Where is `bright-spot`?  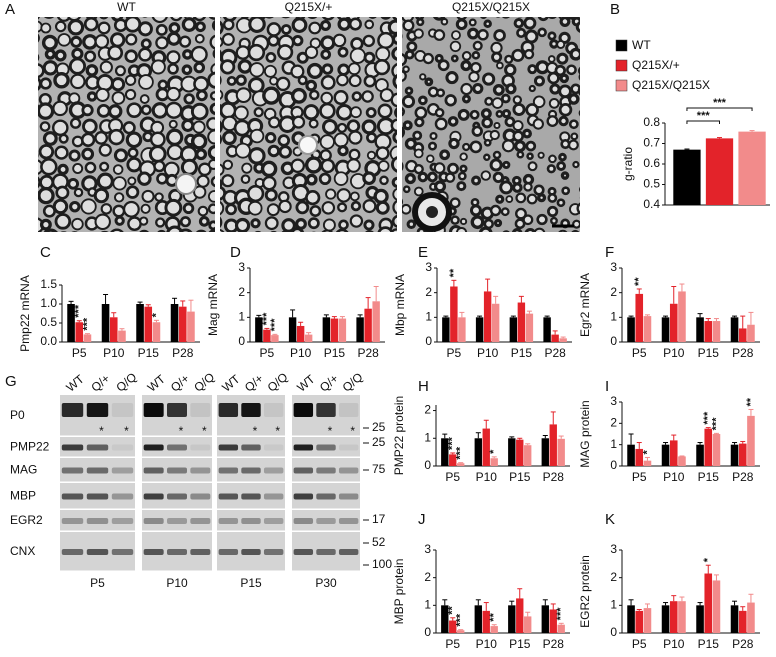 bright-spot is located at coordinates (186, 184).